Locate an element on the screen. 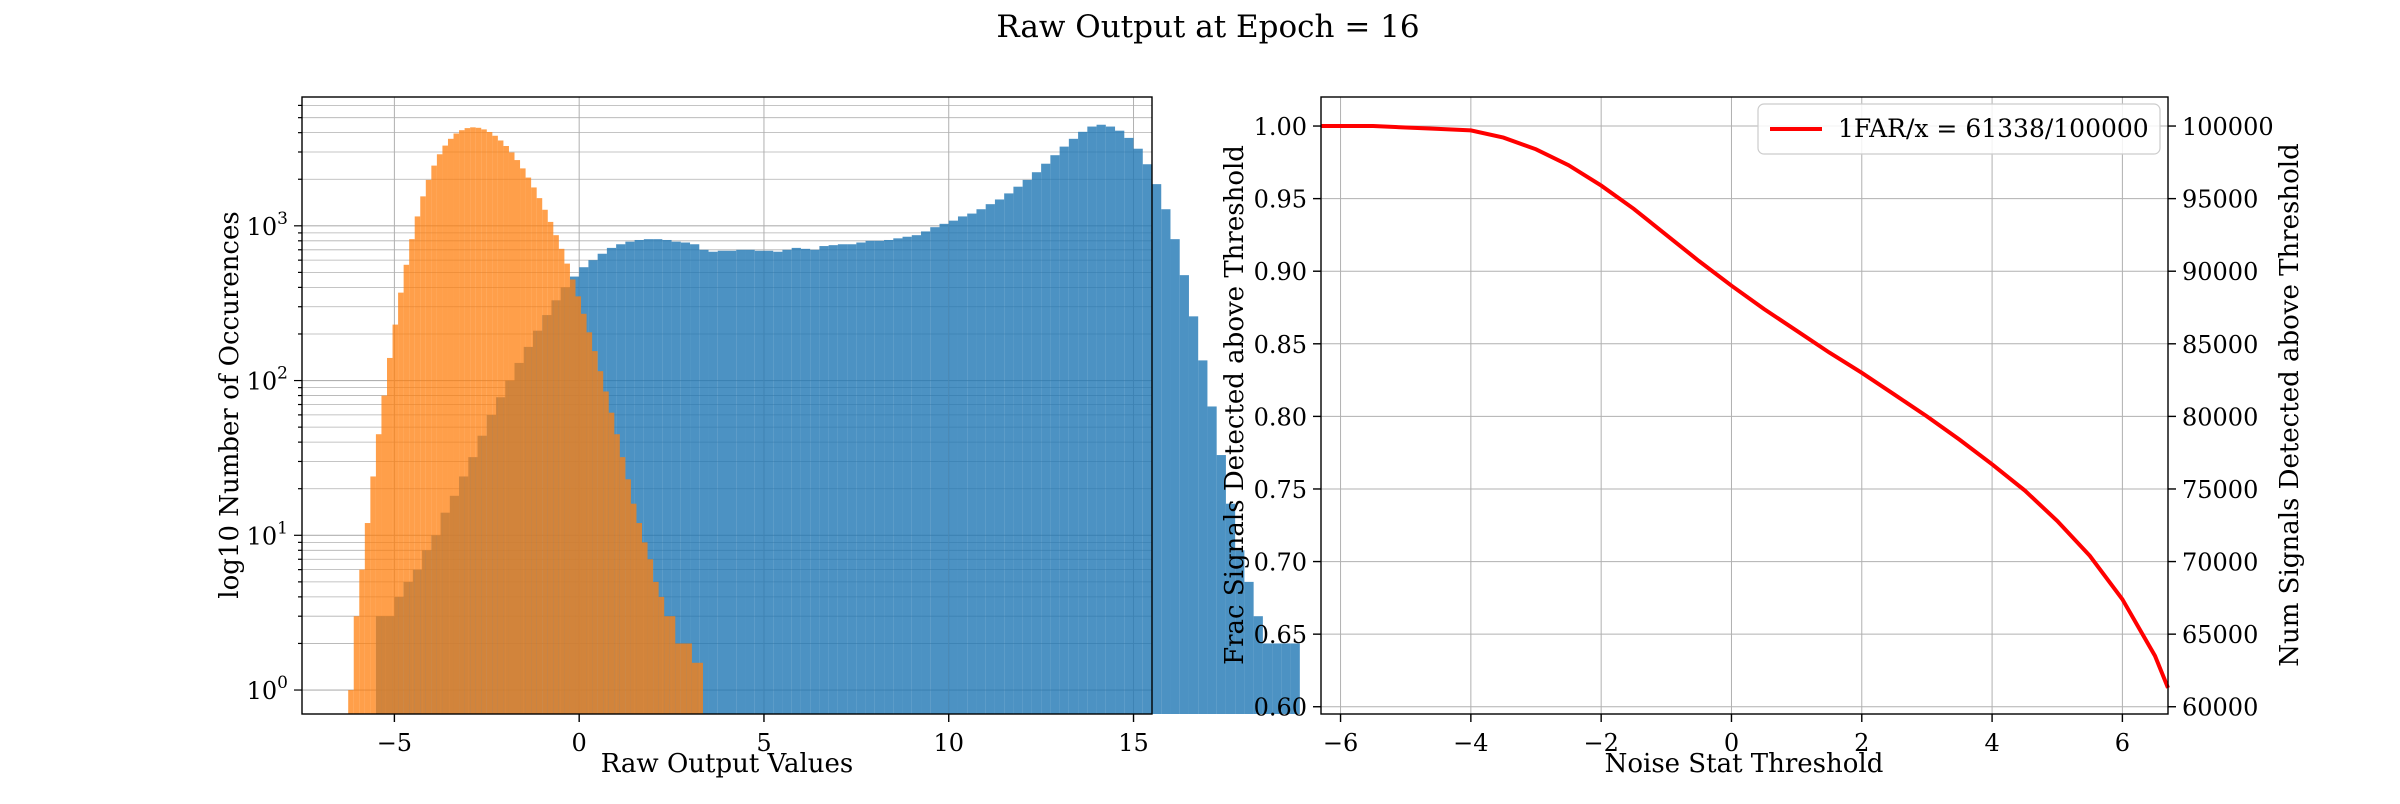 Image resolution: width=2400 pixels, height=804 pixels. threshold-x-tick-label: 0 is located at coordinates (1731, 743).